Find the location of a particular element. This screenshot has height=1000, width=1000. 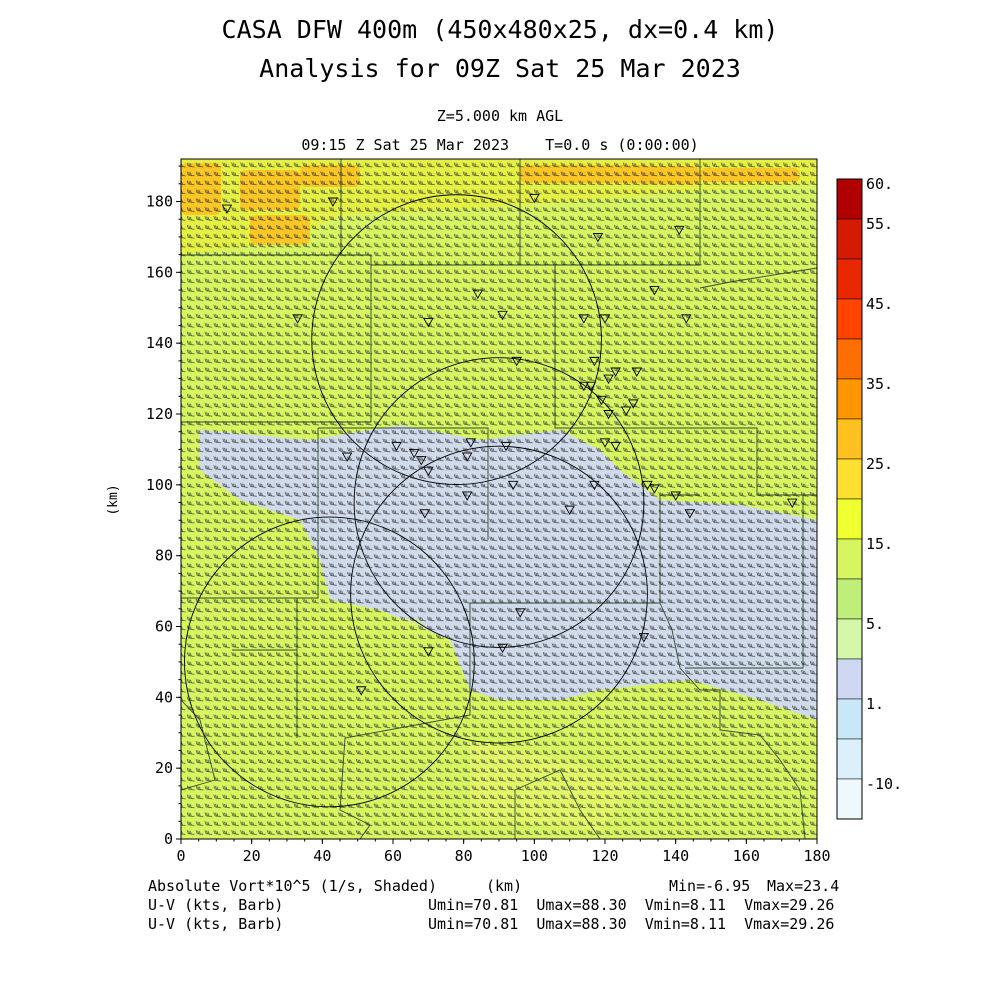

colorbar-frame is located at coordinates (849, 499).